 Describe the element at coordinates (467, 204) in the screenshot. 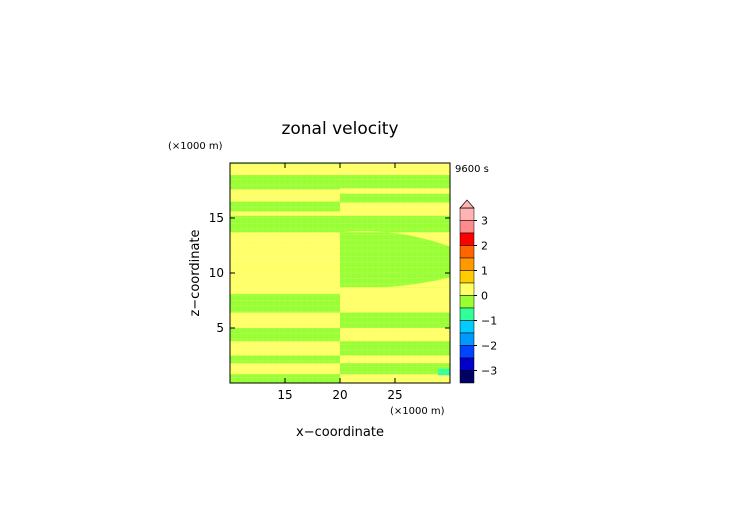

I see `colorbar-extend-arrow` at that location.